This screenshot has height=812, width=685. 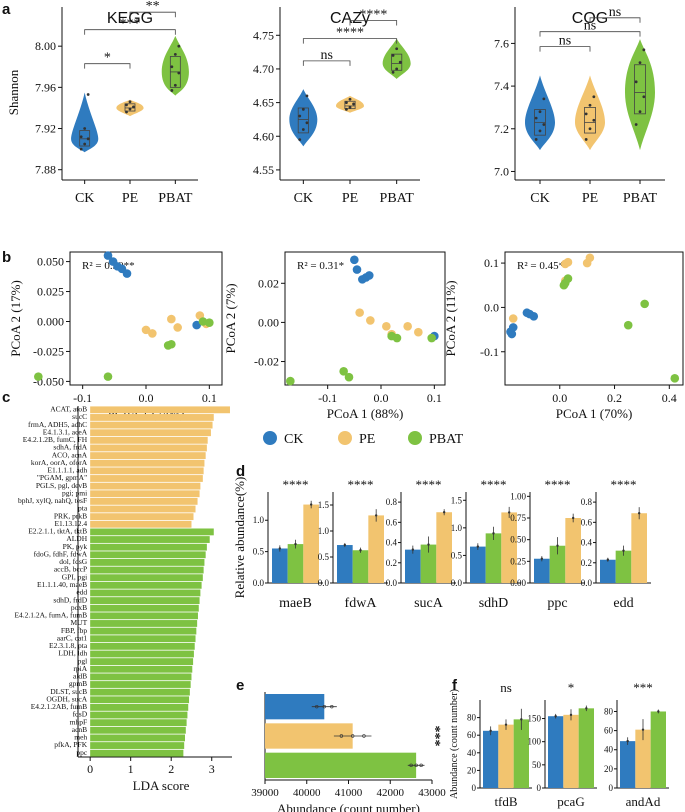 I want to click on y-tick-label: 0.75, so click(x=518, y=518).